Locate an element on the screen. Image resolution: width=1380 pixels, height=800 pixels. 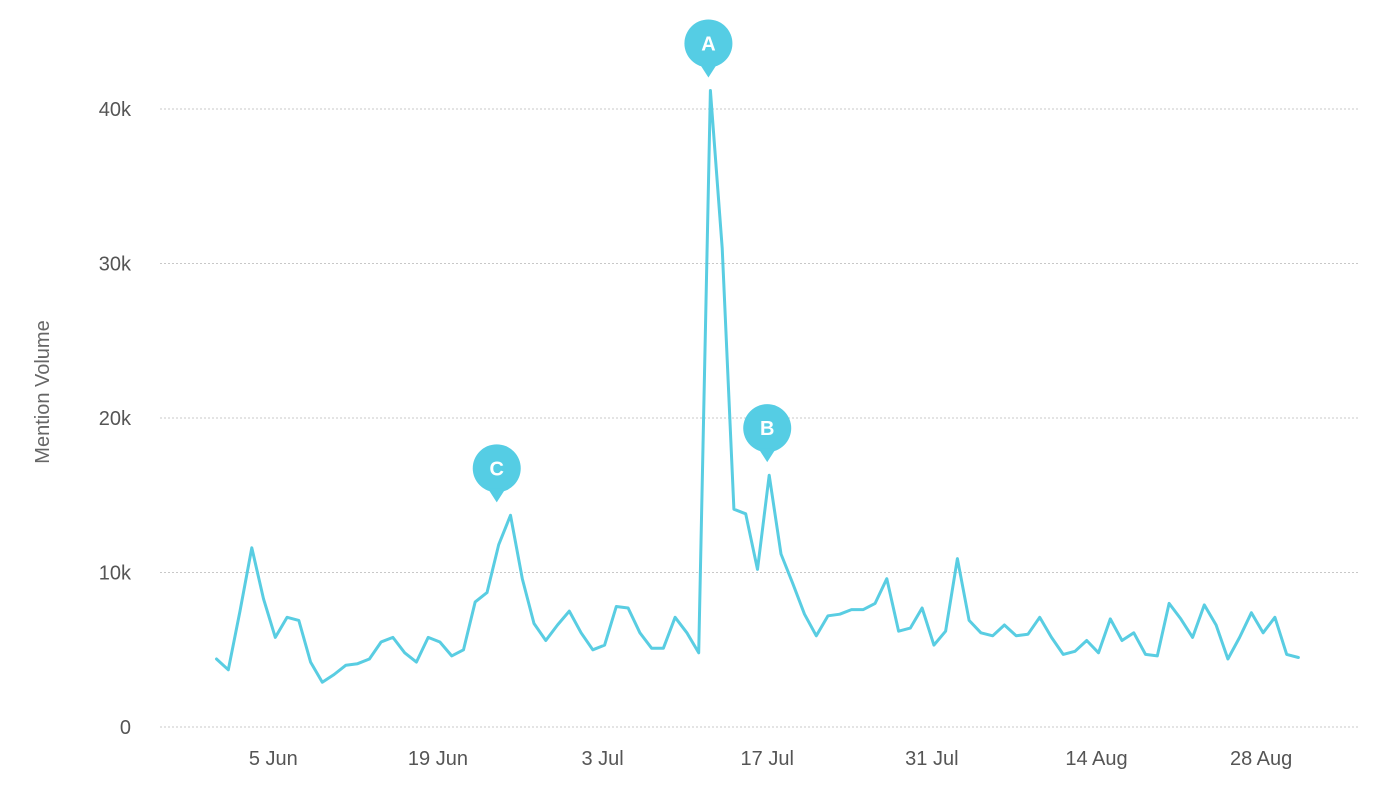
annotation-marker-b: B is located at coordinates (767, 433).